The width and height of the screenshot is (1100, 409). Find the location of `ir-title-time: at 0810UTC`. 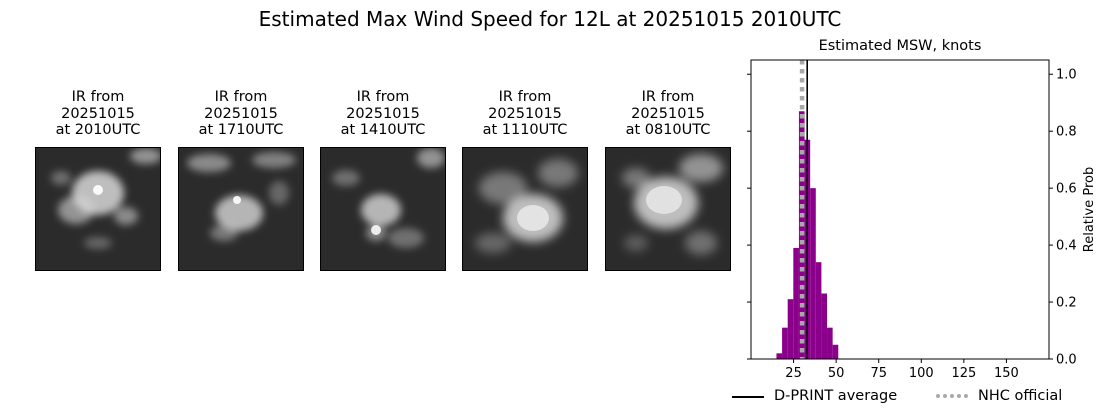

ir-title-time: at 0810UTC is located at coordinates (668, 130).